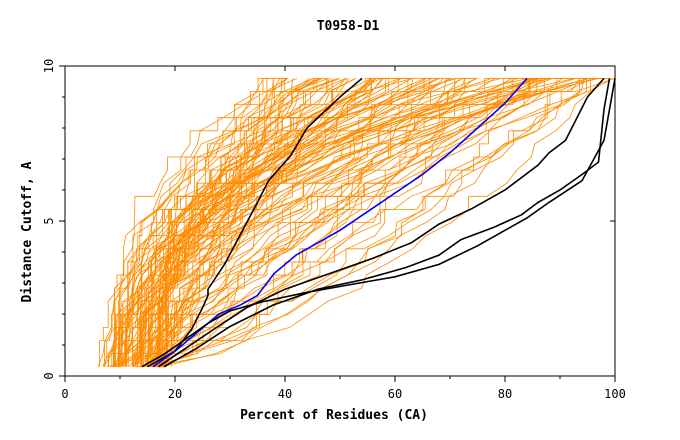 The width and height of the screenshot is (680, 440). What do you see at coordinates (505, 394) in the screenshot?
I see `x-tick-label: 80` at bounding box center [505, 394].